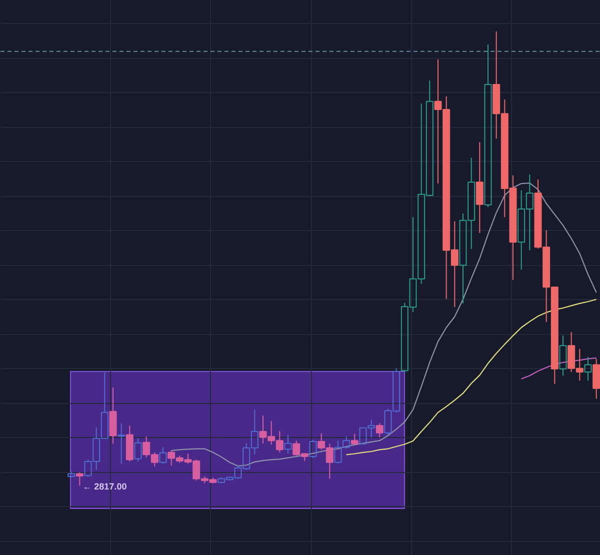 This screenshot has height=555, width=600. What do you see at coordinates (104, 487) in the screenshot?
I see `annotation: ← 2817.00` at bounding box center [104, 487].